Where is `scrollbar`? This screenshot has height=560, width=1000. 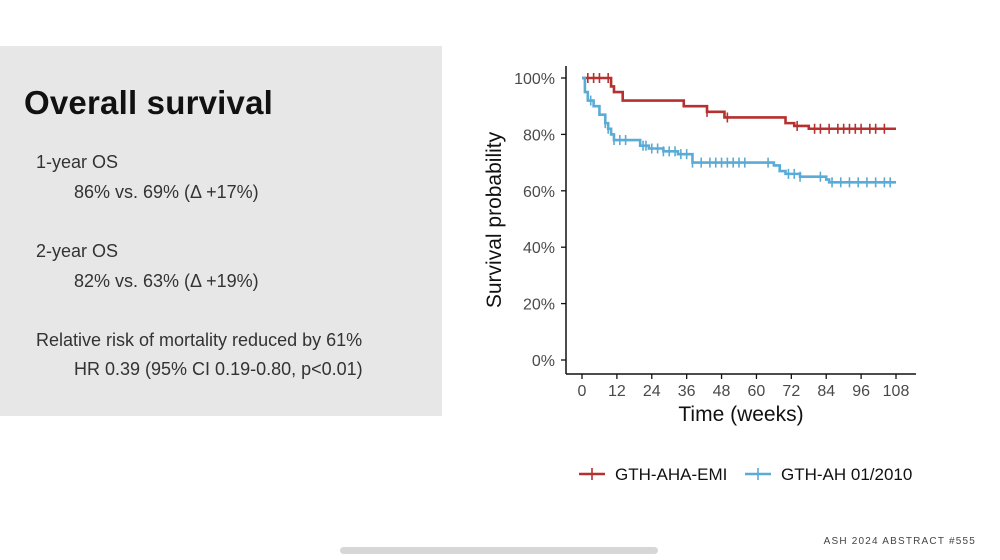
scrollbar is located at coordinates (499, 550).